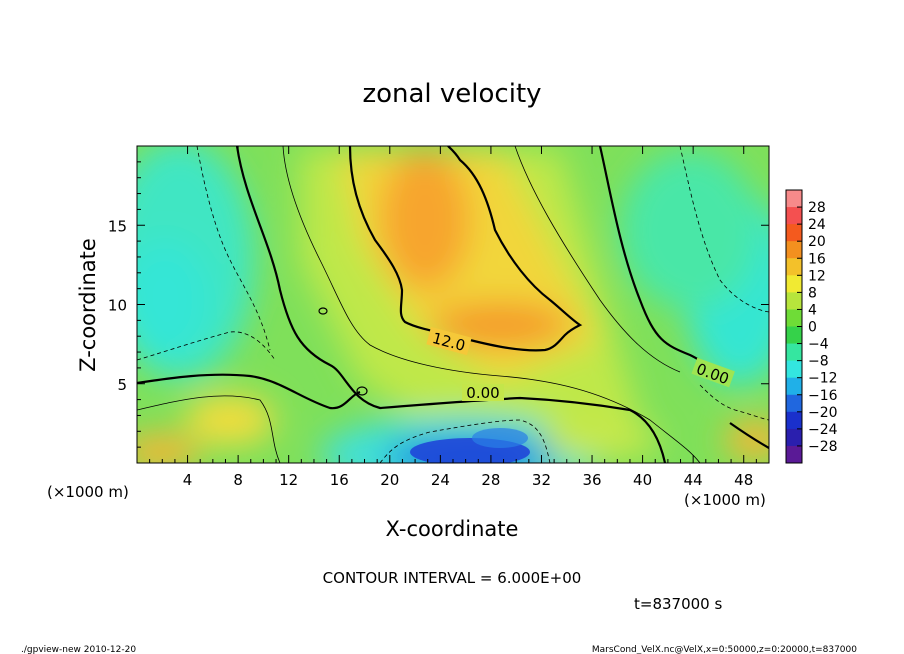 This screenshot has width=904, height=654. Describe the element at coordinates (482, 393) in the screenshot. I see `contour-label-0-center: 0.00` at that location.